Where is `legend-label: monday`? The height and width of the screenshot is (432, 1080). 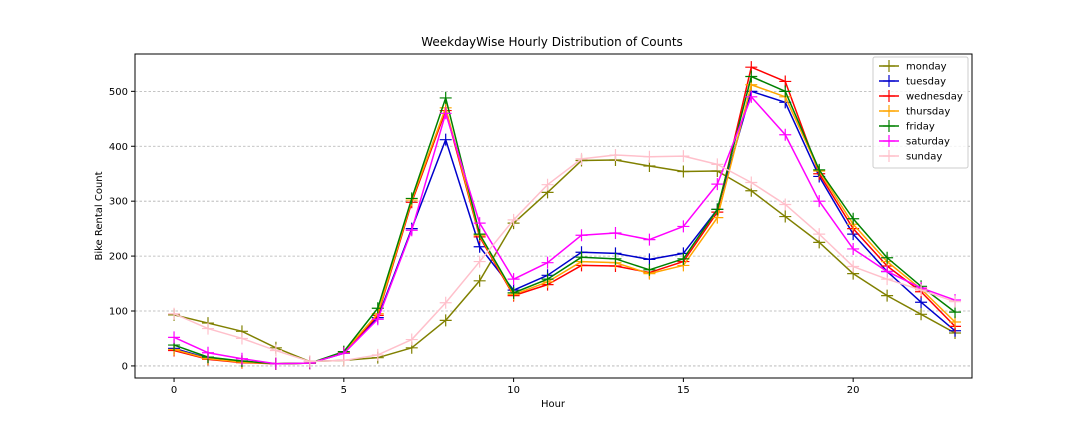 legend-label: monday is located at coordinates (926, 67).